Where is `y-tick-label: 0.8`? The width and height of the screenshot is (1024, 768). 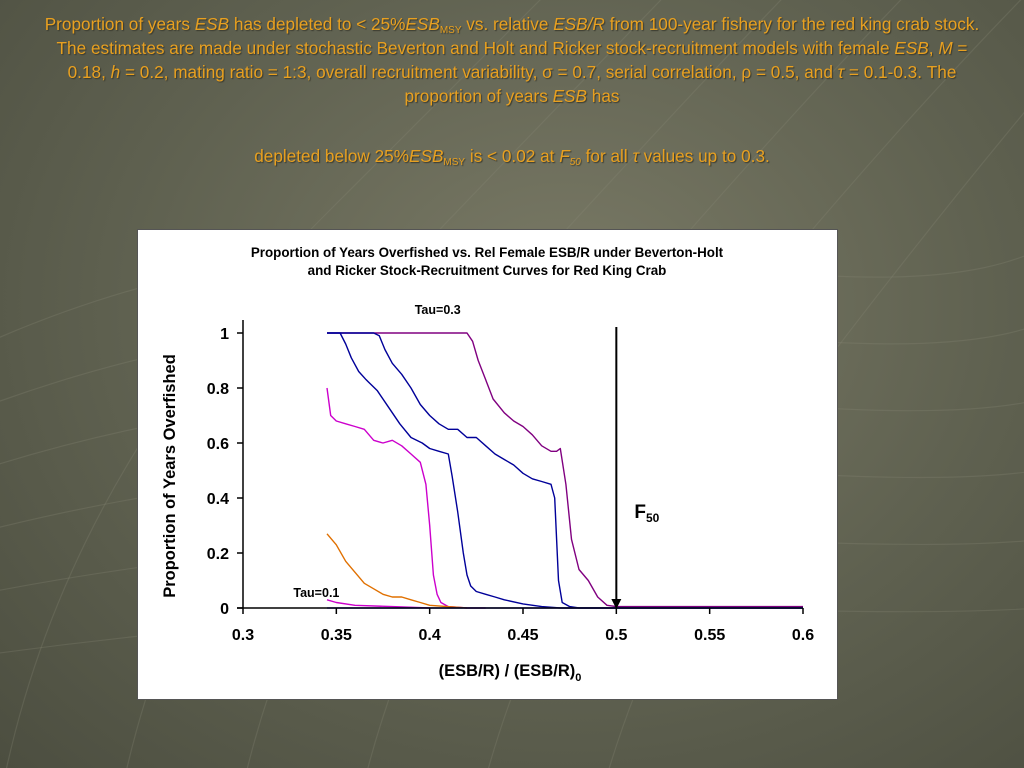 y-tick-label: 0.8 is located at coordinates (218, 389).